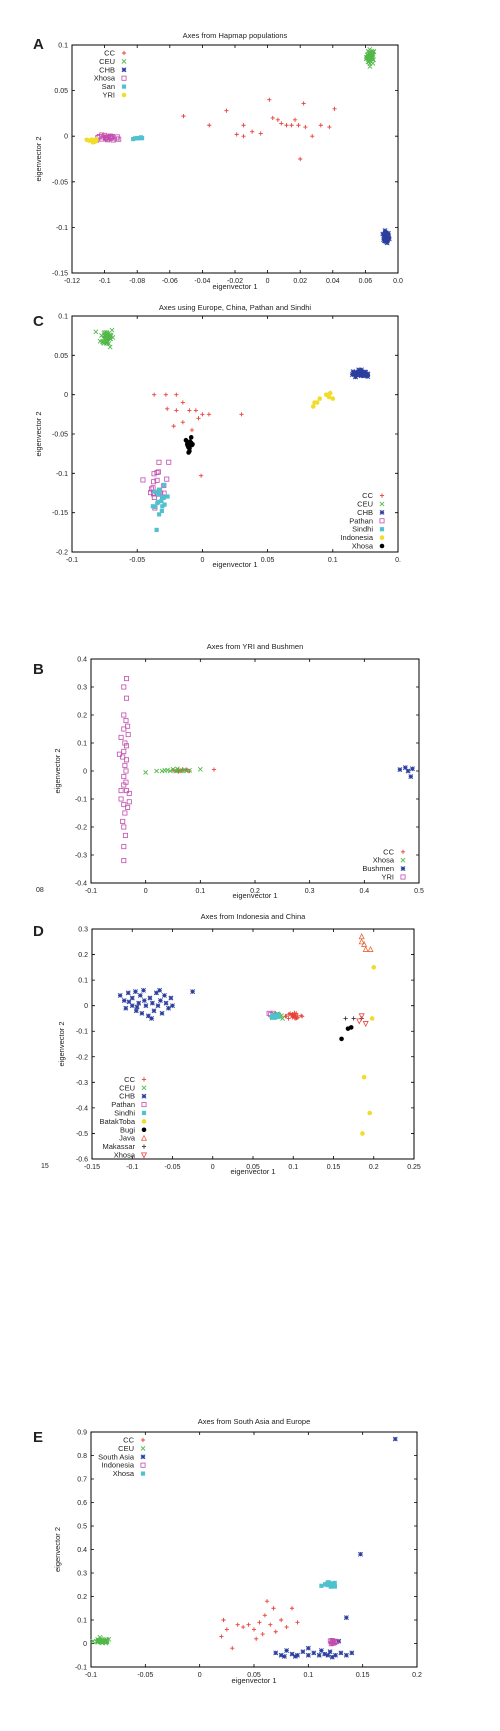 The height and width of the screenshot is (1731, 500). I want to click on chart-title: Axes from South Asia and Europe, so click(254, 1421).